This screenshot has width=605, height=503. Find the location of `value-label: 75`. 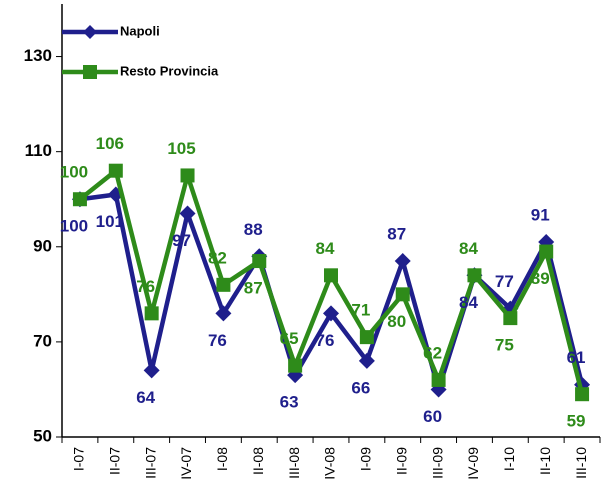

value-label: 75 is located at coordinates (504, 345).